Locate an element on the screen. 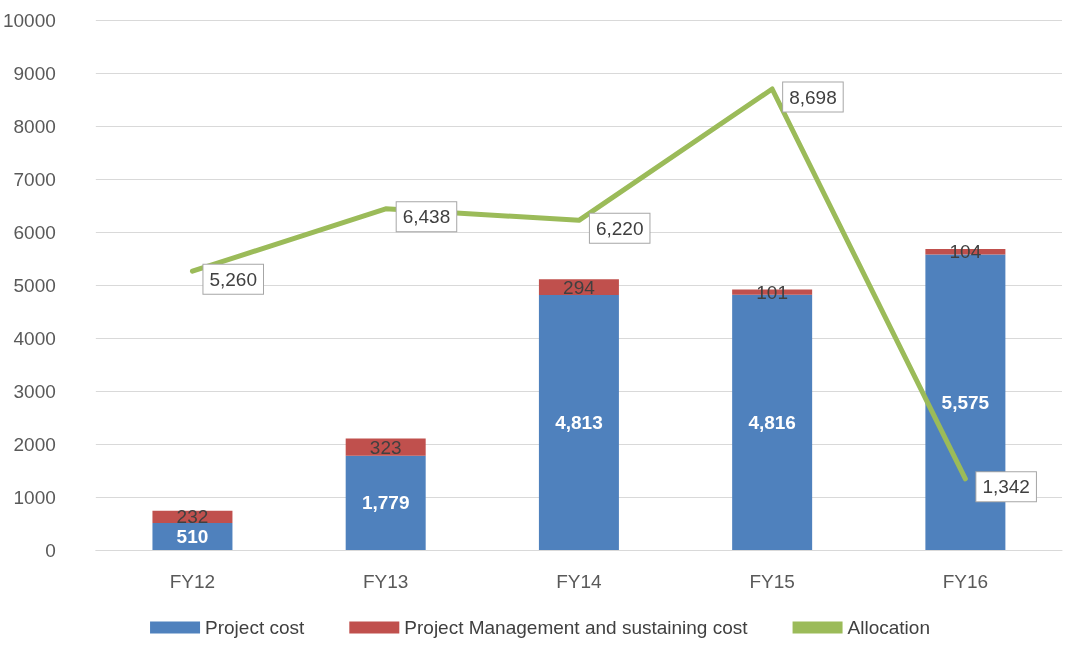 The height and width of the screenshot is (646, 1080). data-label: 8,698 is located at coordinates (813, 97).